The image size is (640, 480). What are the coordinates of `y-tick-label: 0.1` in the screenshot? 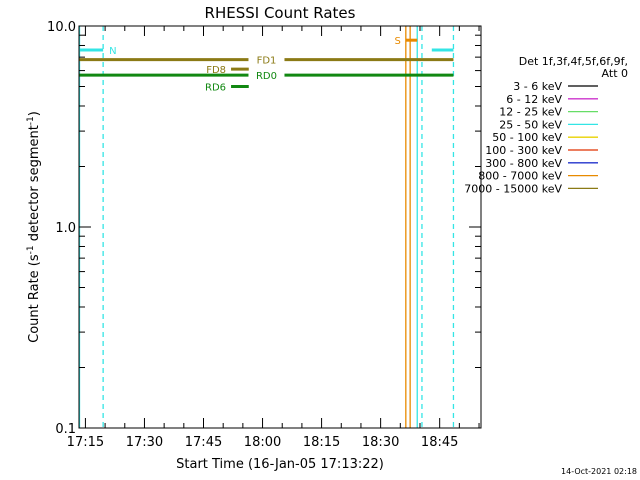 It's located at (65, 429).